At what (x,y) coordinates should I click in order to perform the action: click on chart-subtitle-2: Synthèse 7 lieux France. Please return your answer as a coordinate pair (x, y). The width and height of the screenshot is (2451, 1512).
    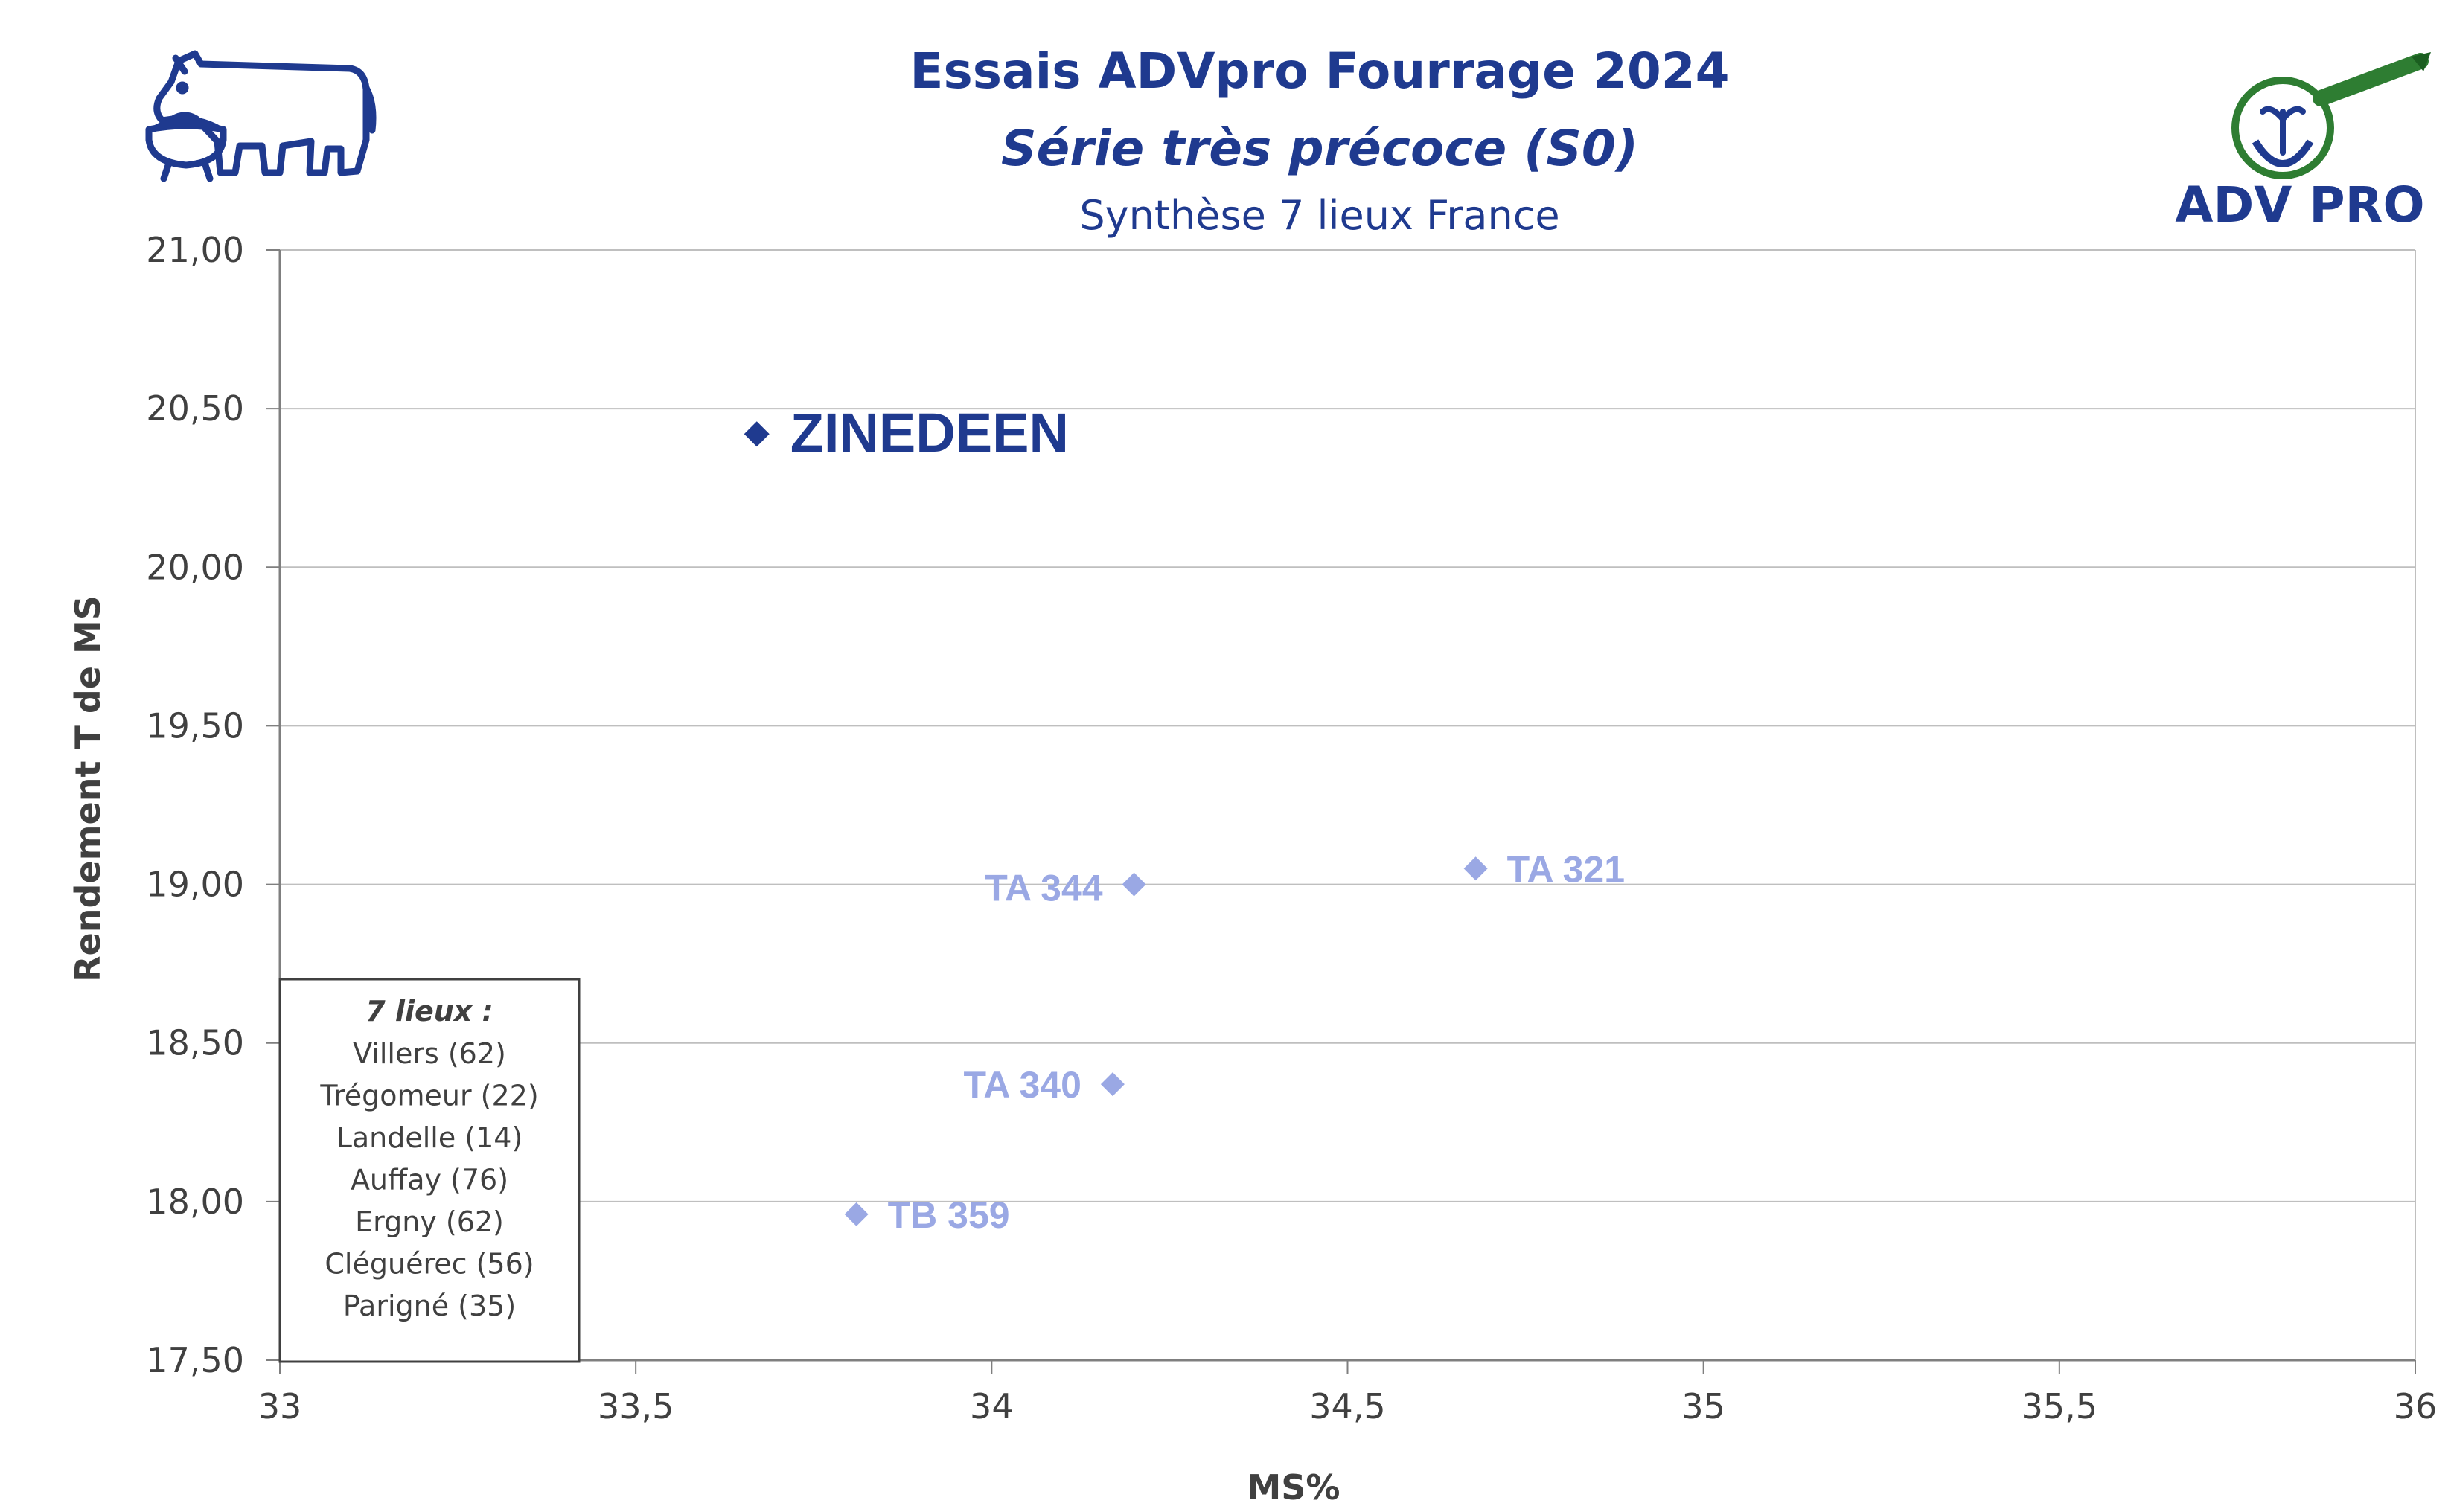
    Looking at the image, I should click on (1319, 215).